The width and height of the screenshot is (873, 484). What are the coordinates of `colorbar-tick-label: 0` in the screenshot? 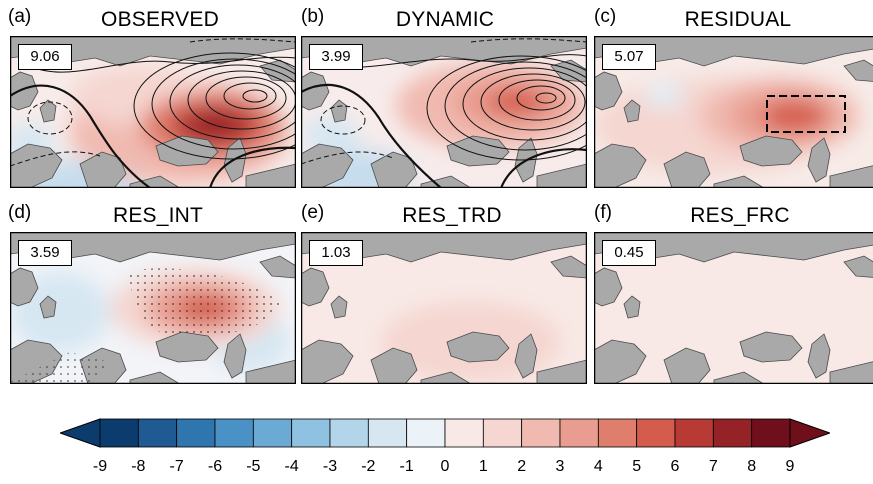 It's located at (445, 466).